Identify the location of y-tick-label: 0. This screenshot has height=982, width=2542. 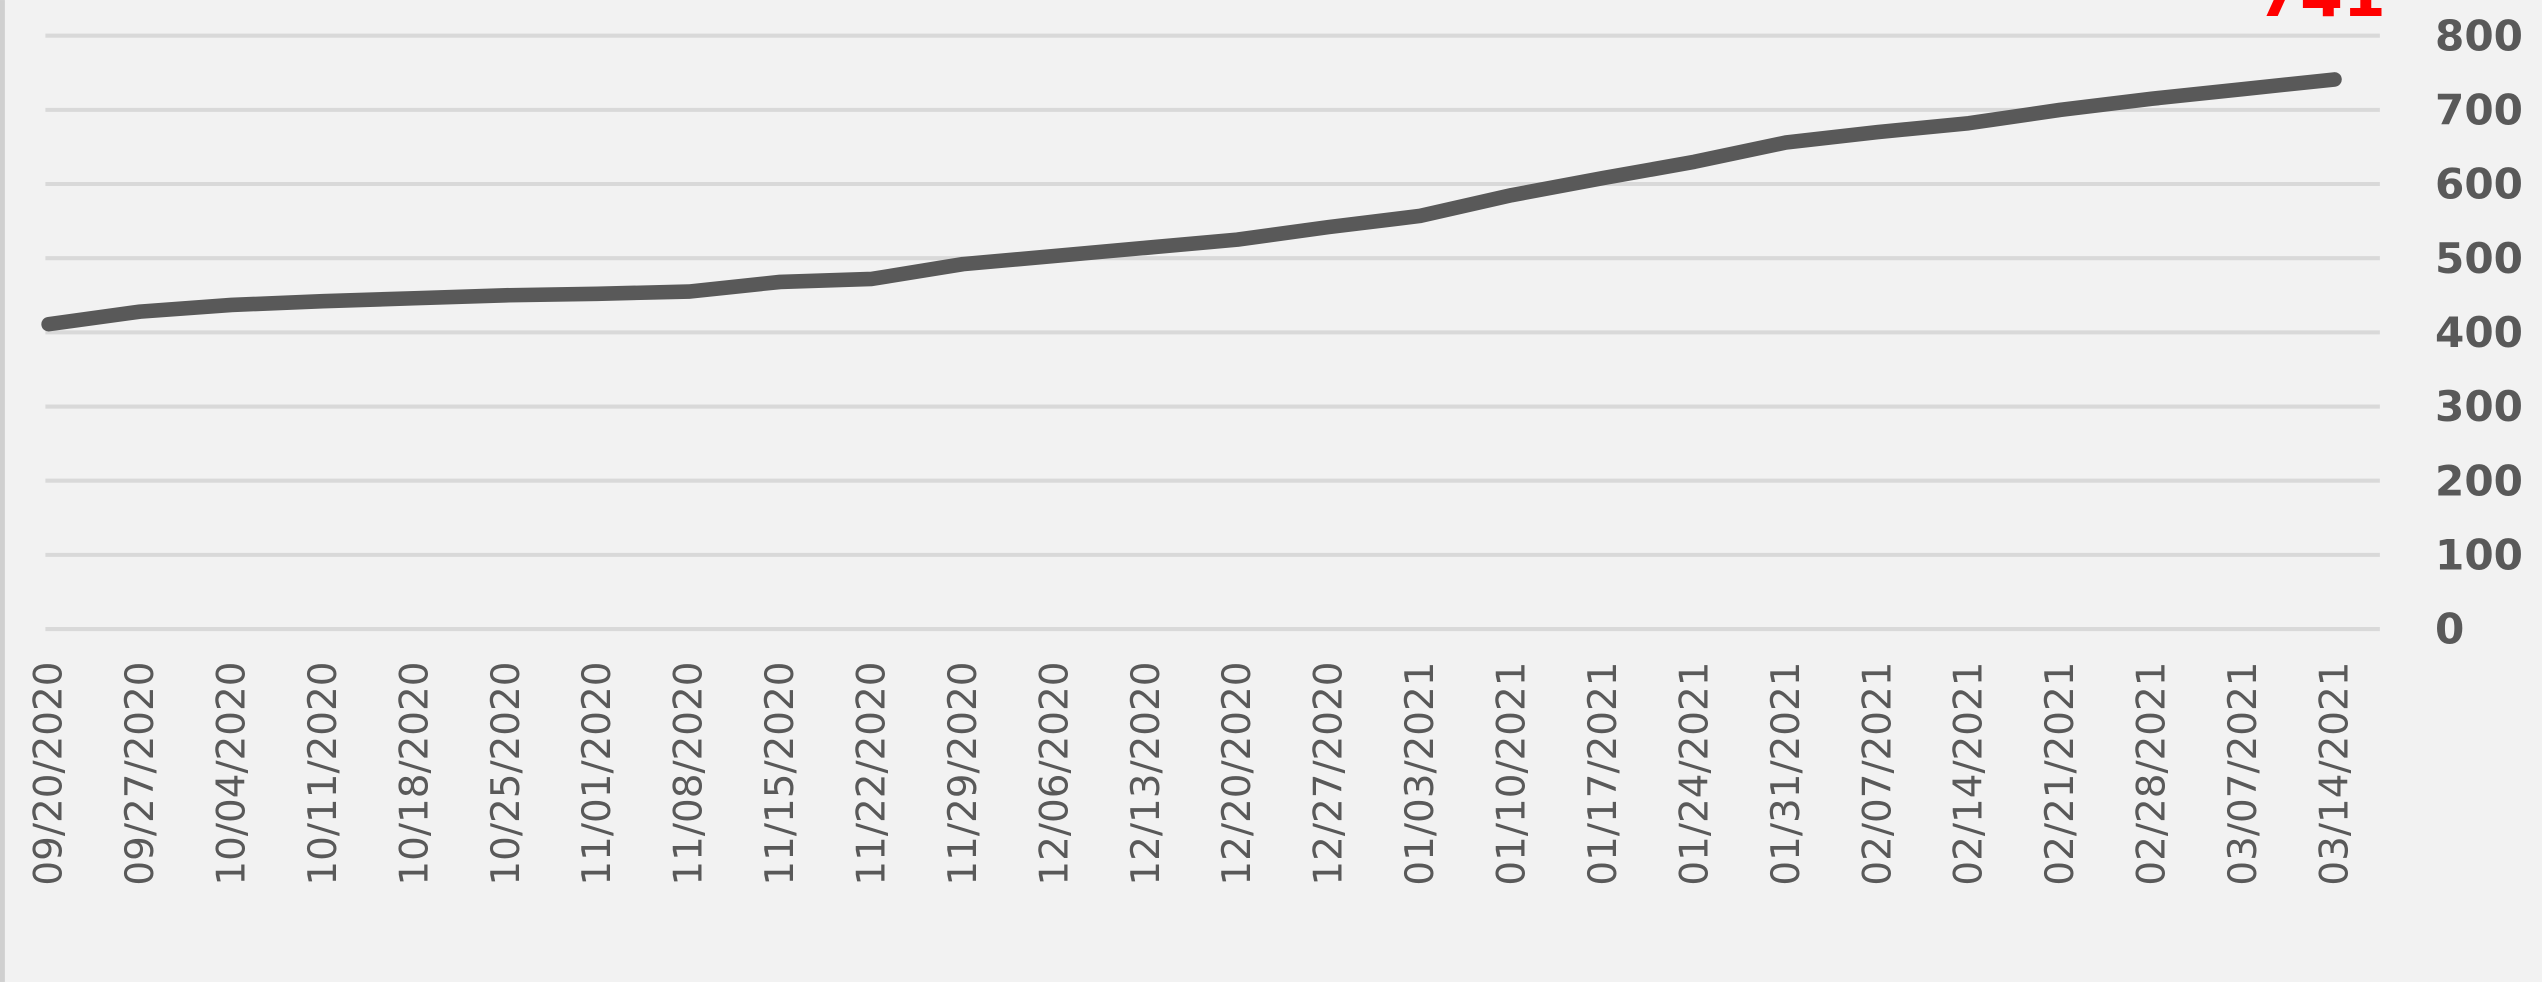
(2449, 629).